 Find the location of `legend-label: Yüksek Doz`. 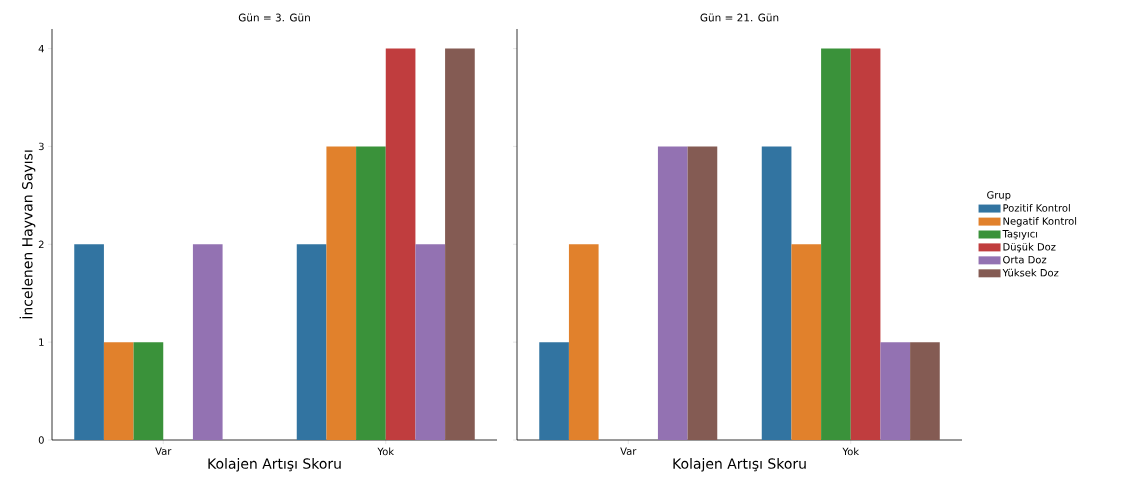

legend-label: Yüksek Doz is located at coordinates (1030, 272).